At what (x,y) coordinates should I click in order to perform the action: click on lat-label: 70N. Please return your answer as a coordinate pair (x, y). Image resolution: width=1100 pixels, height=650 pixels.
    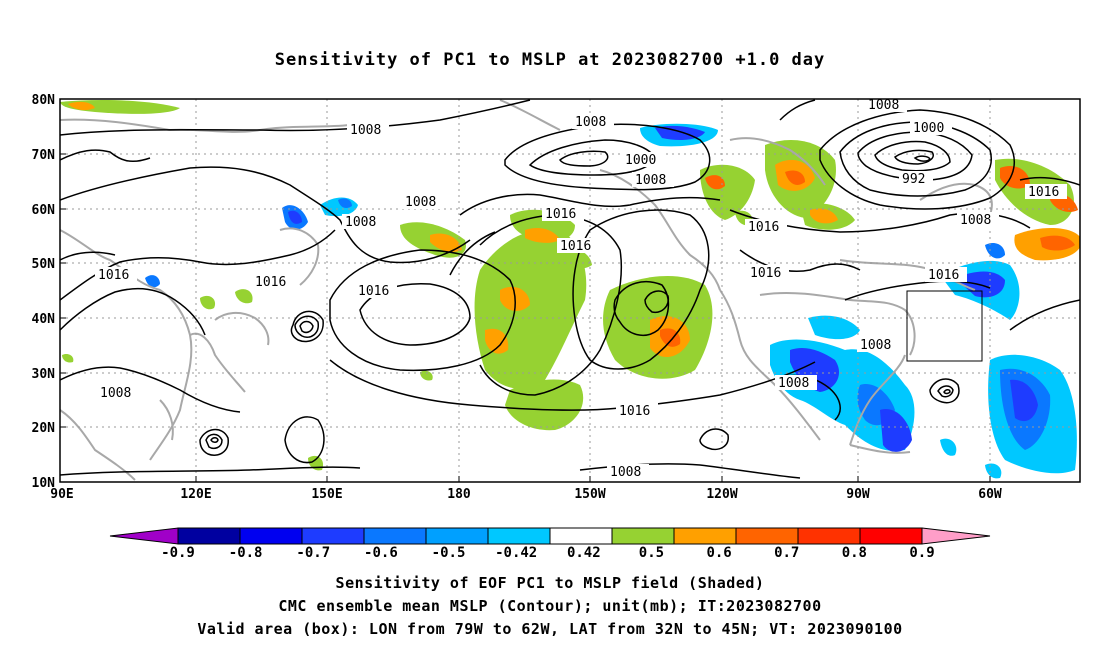
    Looking at the image, I should click on (44, 155).